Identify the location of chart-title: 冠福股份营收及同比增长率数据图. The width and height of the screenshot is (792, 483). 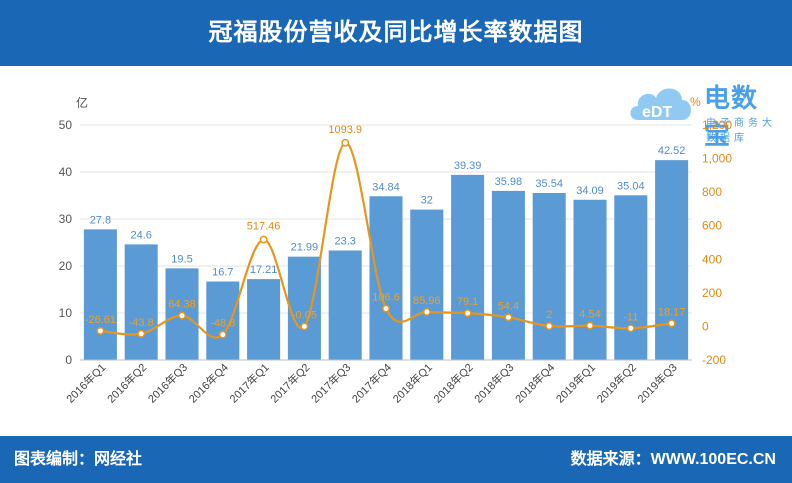
(396, 32).